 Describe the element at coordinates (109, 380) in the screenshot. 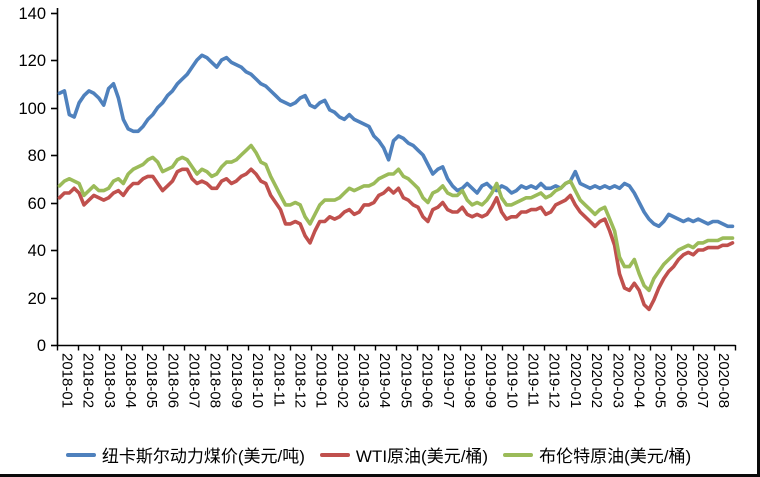

I see `svg-text: 2018-03` at that location.